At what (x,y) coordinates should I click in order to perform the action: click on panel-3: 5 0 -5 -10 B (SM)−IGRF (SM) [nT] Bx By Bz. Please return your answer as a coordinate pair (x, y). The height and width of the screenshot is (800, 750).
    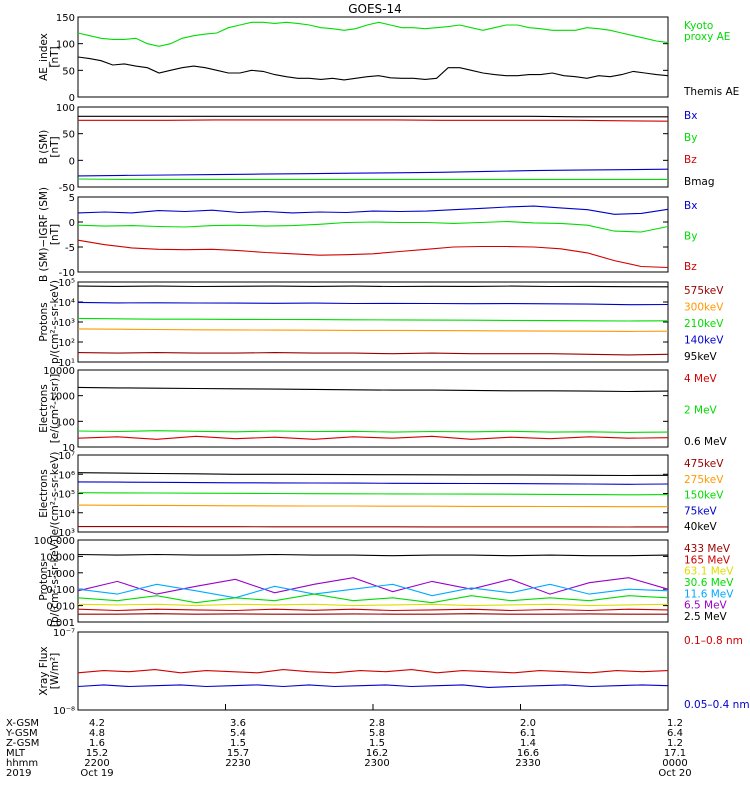
    Looking at the image, I should click on (367, 234).